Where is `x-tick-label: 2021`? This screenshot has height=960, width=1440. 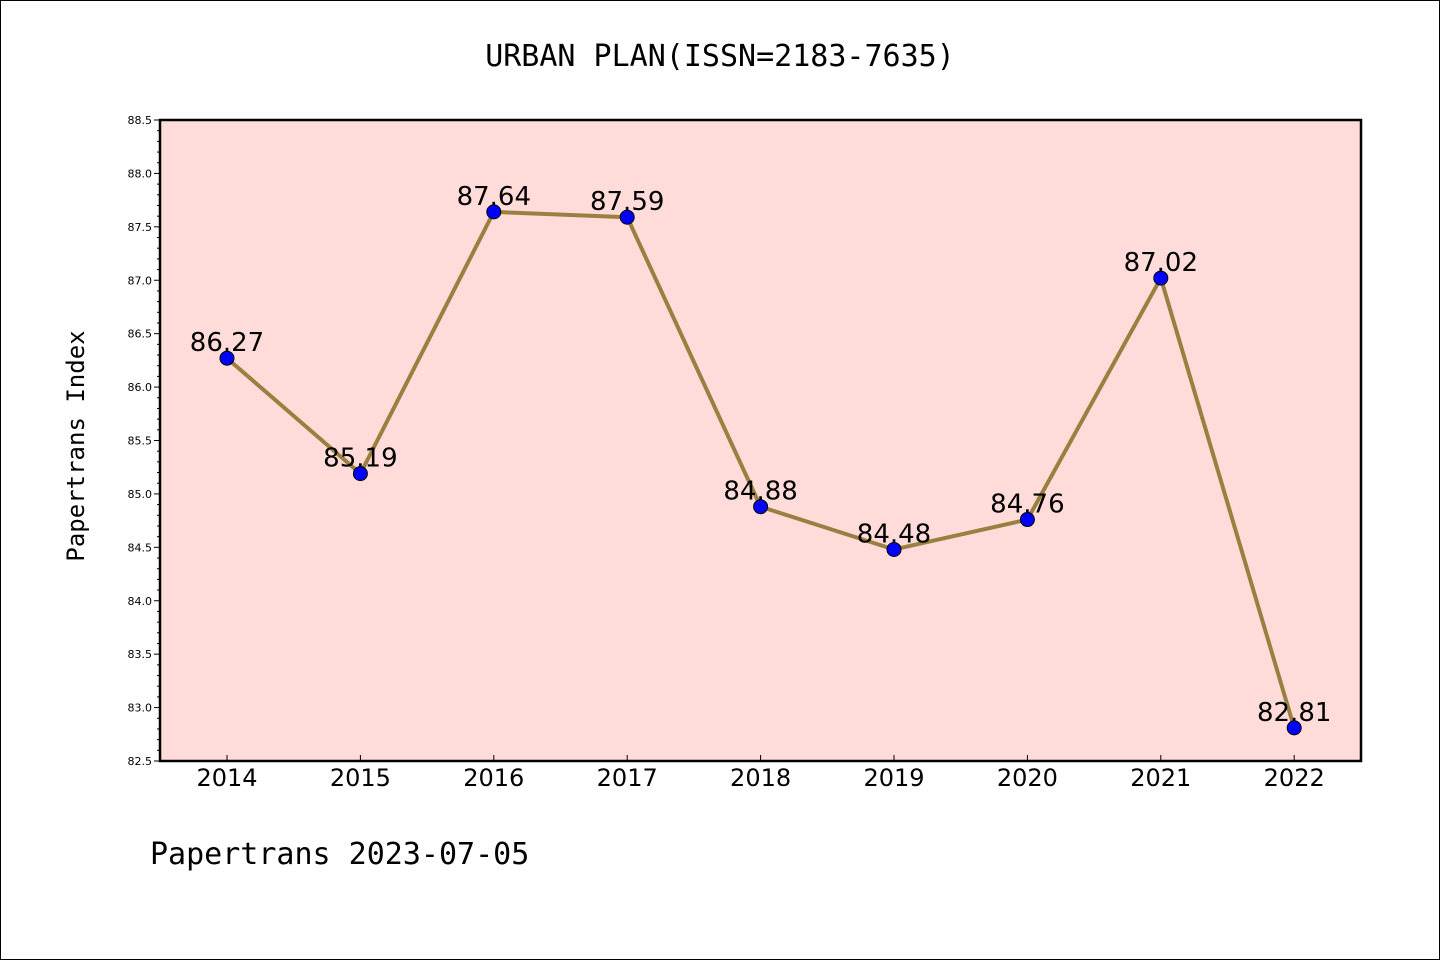 x-tick-label: 2021 is located at coordinates (1160, 778).